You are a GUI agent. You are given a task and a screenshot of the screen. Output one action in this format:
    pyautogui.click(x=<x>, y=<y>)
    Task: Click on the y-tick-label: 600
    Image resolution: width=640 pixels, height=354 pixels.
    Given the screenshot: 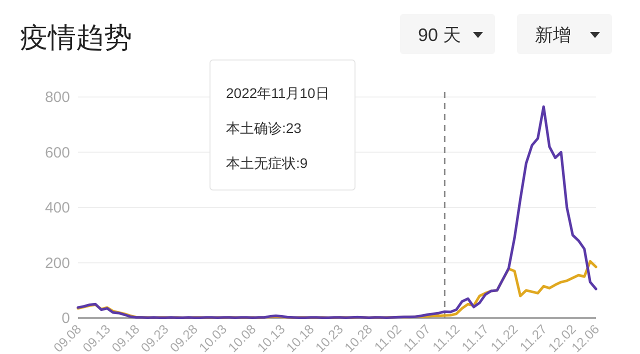 What is the action you would take?
    pyautogui.click(x=57, y=153)
    